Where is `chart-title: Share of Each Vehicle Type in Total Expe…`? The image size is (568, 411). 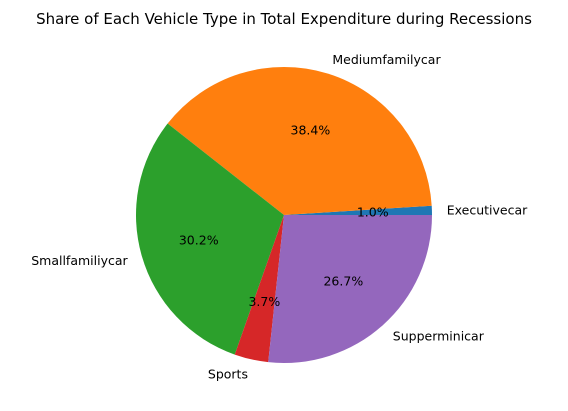
chart-title: Share of Each Vehicle Type in Total Expe… is located at coordinates (284, 19).